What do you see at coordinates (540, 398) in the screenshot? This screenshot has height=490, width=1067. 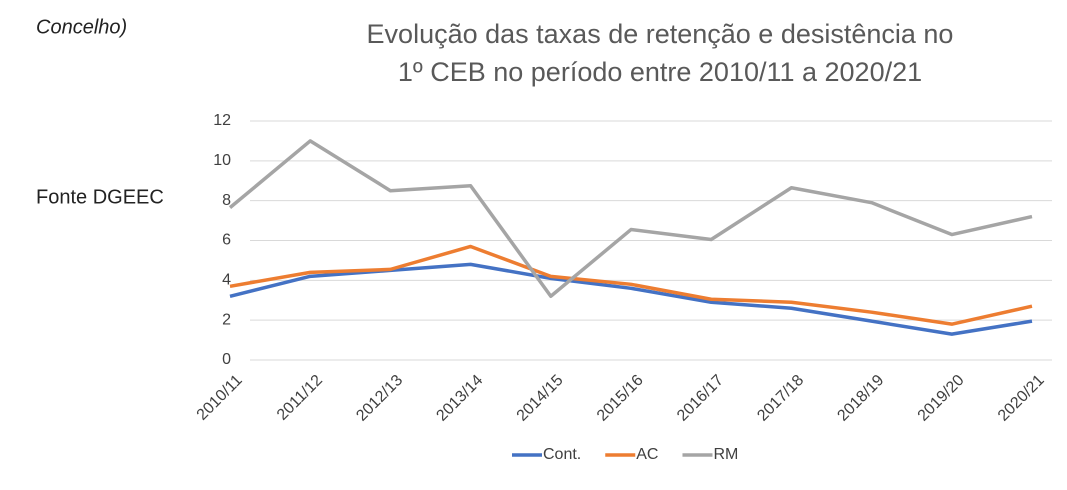 I see `x-tick-label: 2014/15` at bounding box center [540, 398].